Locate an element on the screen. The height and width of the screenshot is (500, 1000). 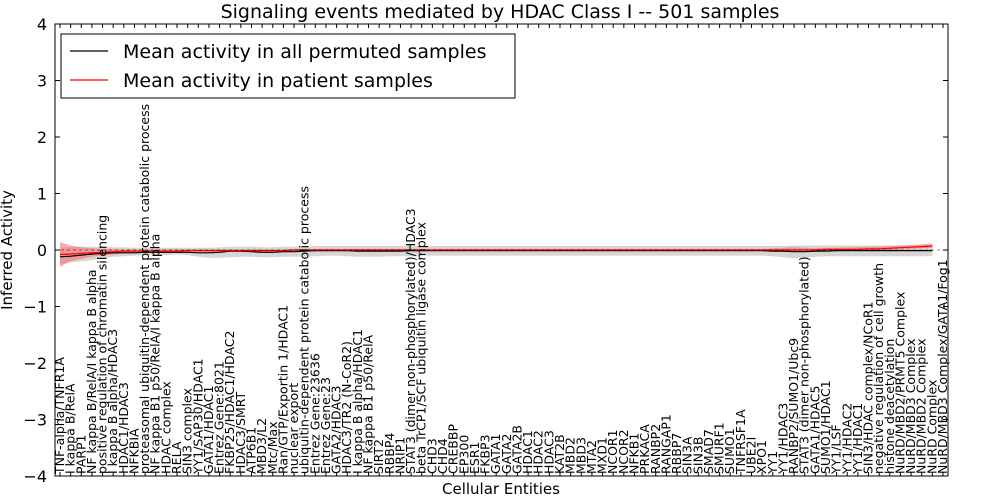
category-label: HDAC1 is located at coordinates (527, 452).